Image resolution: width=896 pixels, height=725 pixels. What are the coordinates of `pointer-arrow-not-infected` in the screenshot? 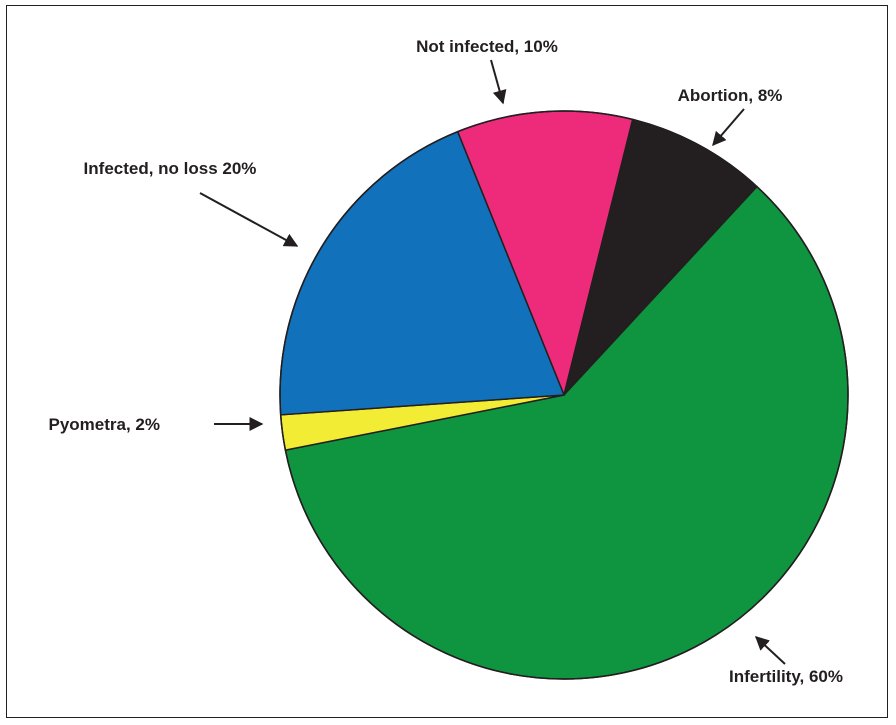 It's located at (498, 82).